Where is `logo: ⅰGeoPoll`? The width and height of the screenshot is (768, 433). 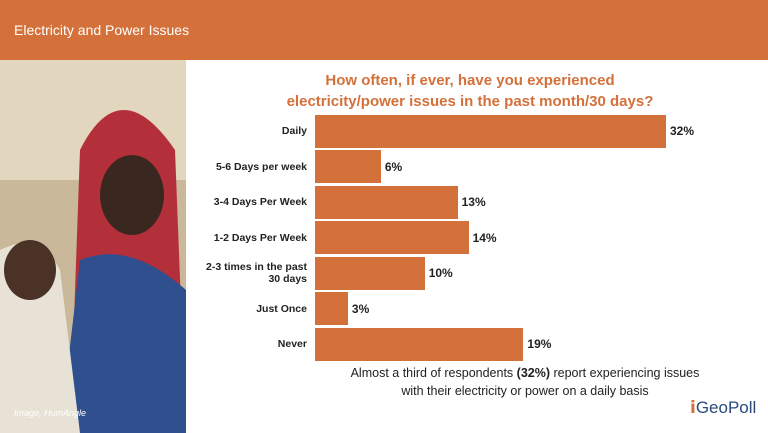
logo: ⅰGeoPoll is located at coordinates (723, 408).